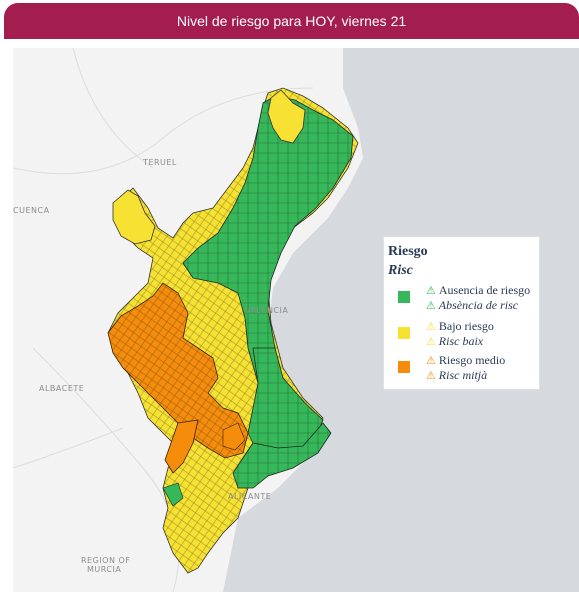 This screenshot has height=592, width=579. Describe the element at coordinates (463, 375) in the screenshot. I see `legend-label-va: Risc mitjà` at that location.